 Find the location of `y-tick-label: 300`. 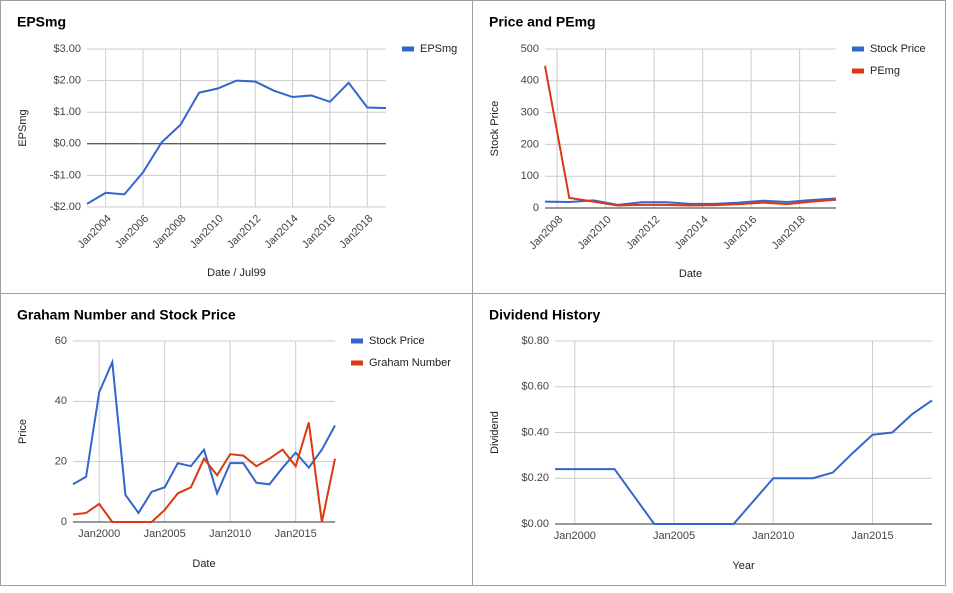

y-tick-label: 300 is located at coordinates (530, 113).